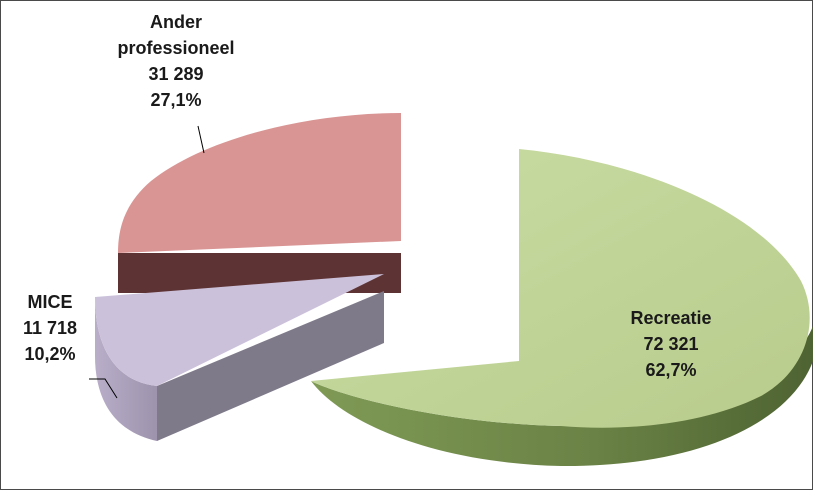 The height and width of the screenshot is (491, 813). Describe the element at coordinates (175, 22) in the screenshot. I see `label-ander-line1: Ander` at that location.